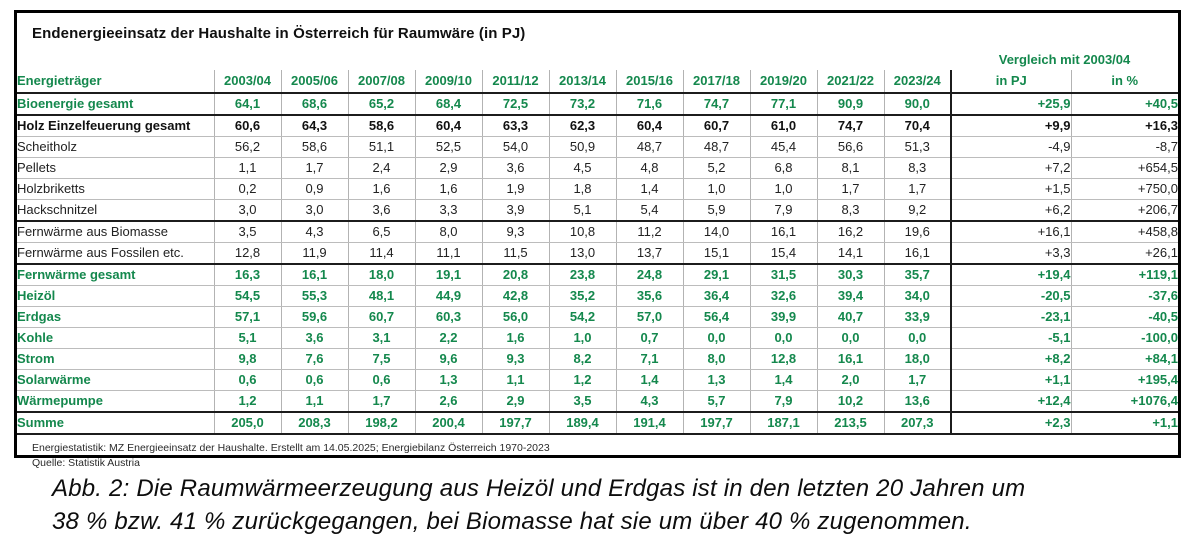 The width and height of the screenshot is (1195, 560). What do you see at coordinates (1011, 338) in the screenshot?
I see `compare-pj-value: -5,1` at bounding box center [1011, 338].